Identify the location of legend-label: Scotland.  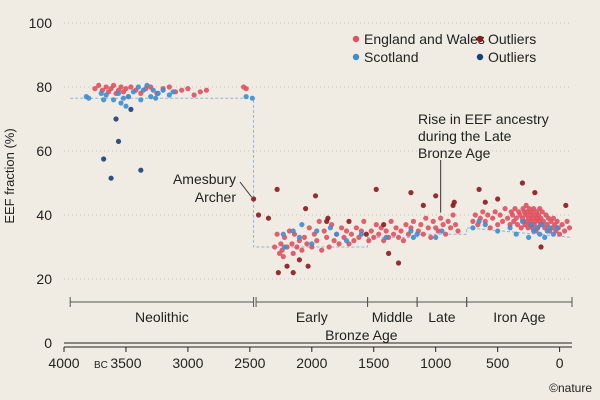
(391, 57).